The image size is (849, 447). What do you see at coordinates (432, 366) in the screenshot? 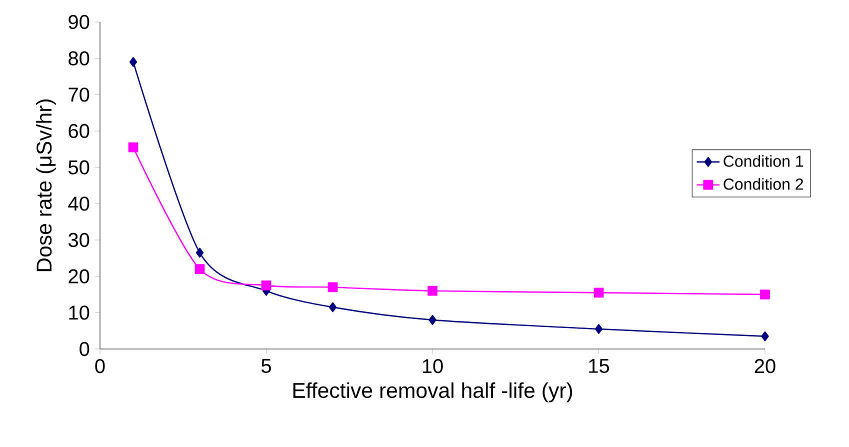
I see `x-tick-label: 10` at bounding box center [432, 366].